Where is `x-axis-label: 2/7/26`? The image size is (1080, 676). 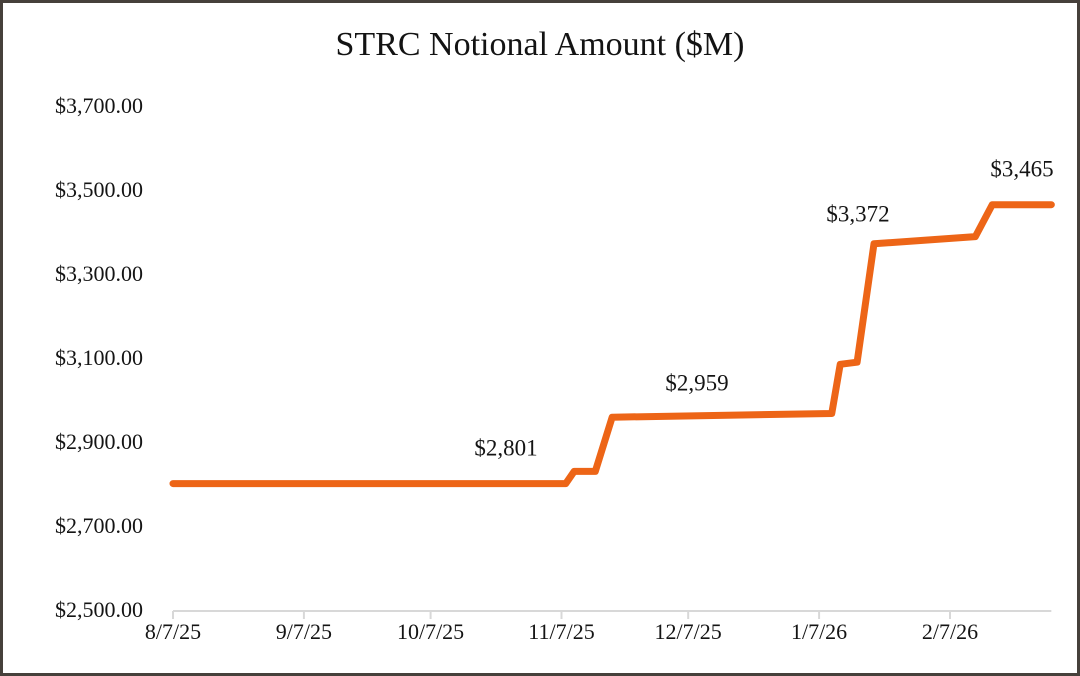
x-axis-label: 2/7/26 is located at coordinates (950, 631).